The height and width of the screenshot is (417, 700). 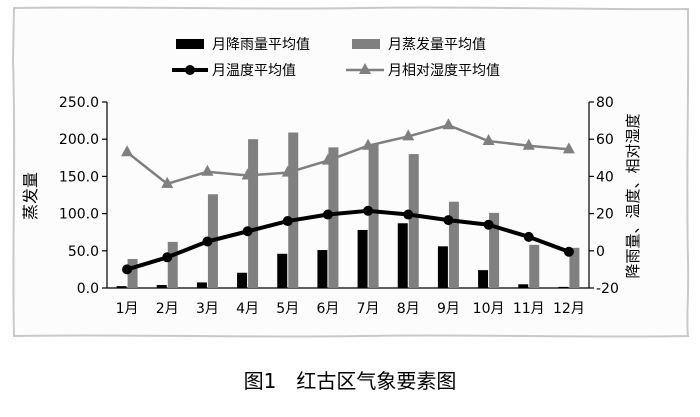 What do you see at coordinates (605, 103) in the screenshot?
I see `right-tick-label: 80` at bounding box center [605, 103].